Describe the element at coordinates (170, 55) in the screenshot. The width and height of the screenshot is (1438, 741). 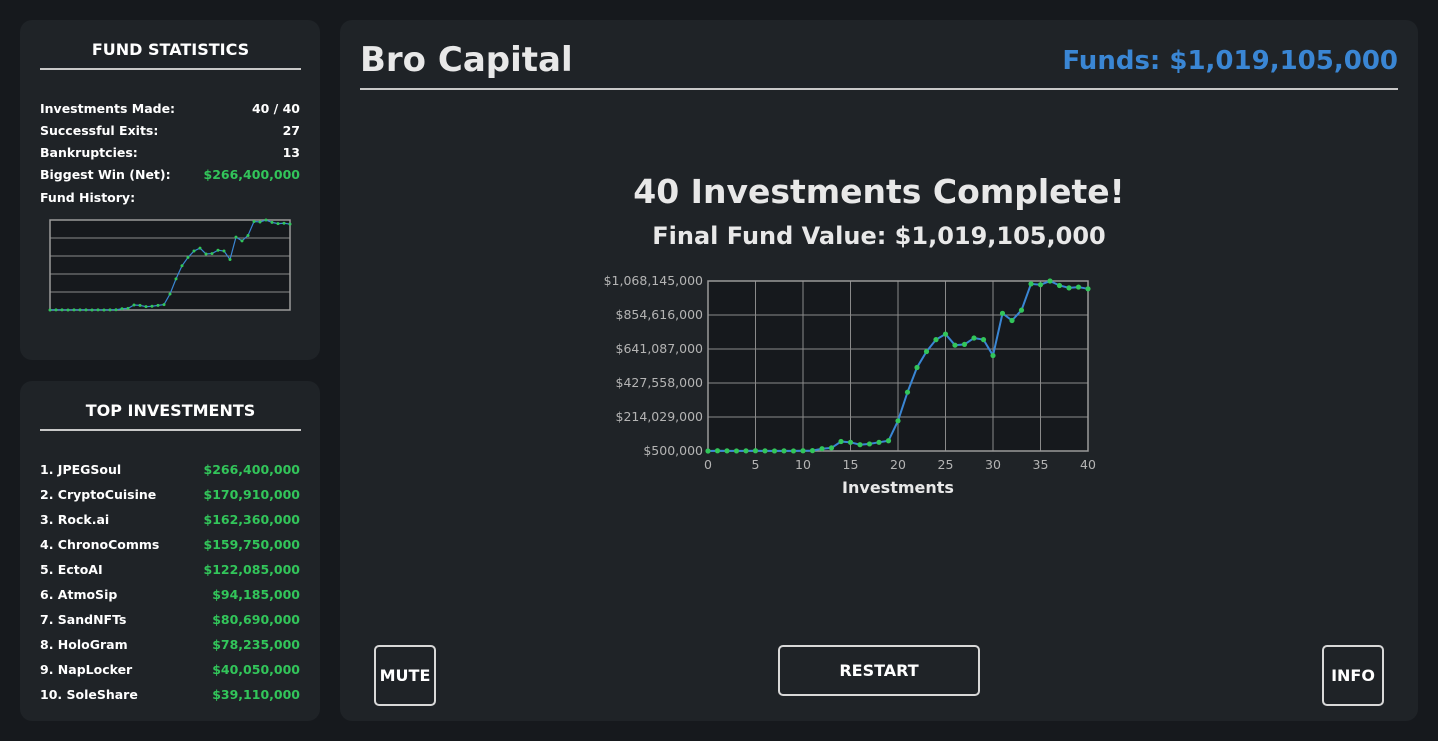
I see `fund-statistics-title: FUND STATISTICS` at that location.